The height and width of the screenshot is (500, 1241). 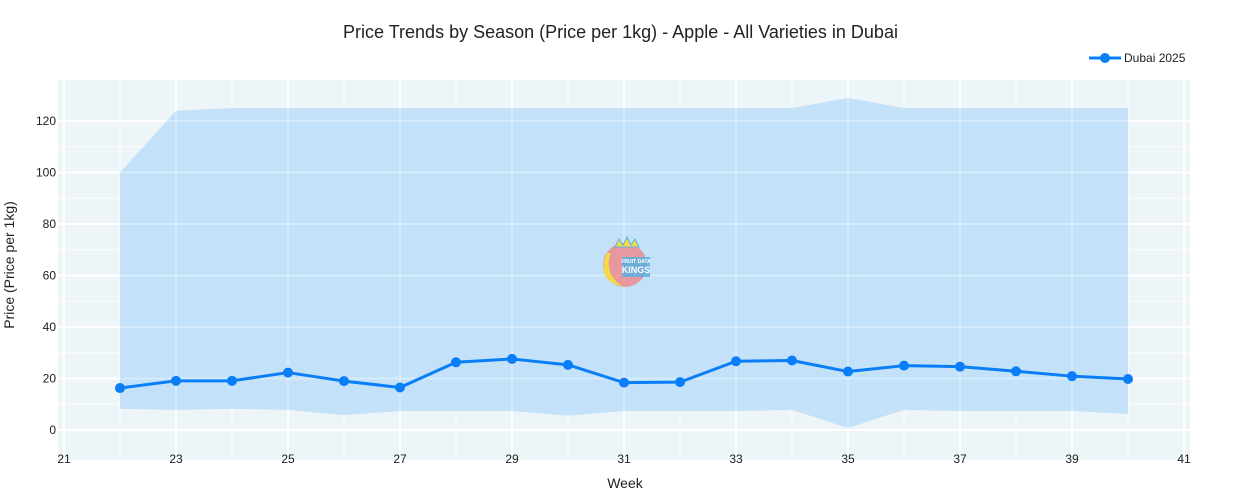 What do you see at coordinates (52, 430) in the screenshot?
I see `y-tick-label: 0` at bounding box center [52, 430].